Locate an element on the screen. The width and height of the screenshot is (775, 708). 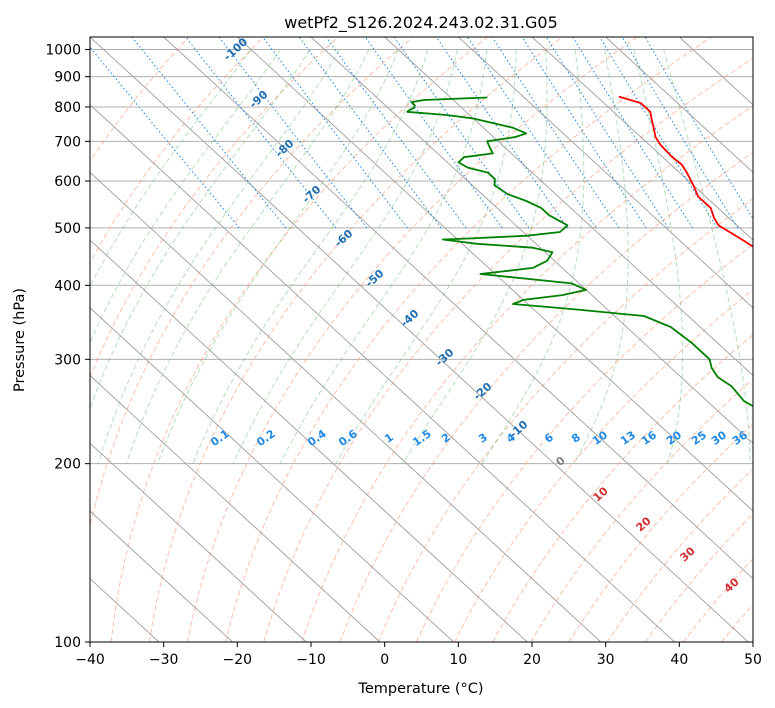
x-tick-label: −30 is located at coordinates (164, 660).